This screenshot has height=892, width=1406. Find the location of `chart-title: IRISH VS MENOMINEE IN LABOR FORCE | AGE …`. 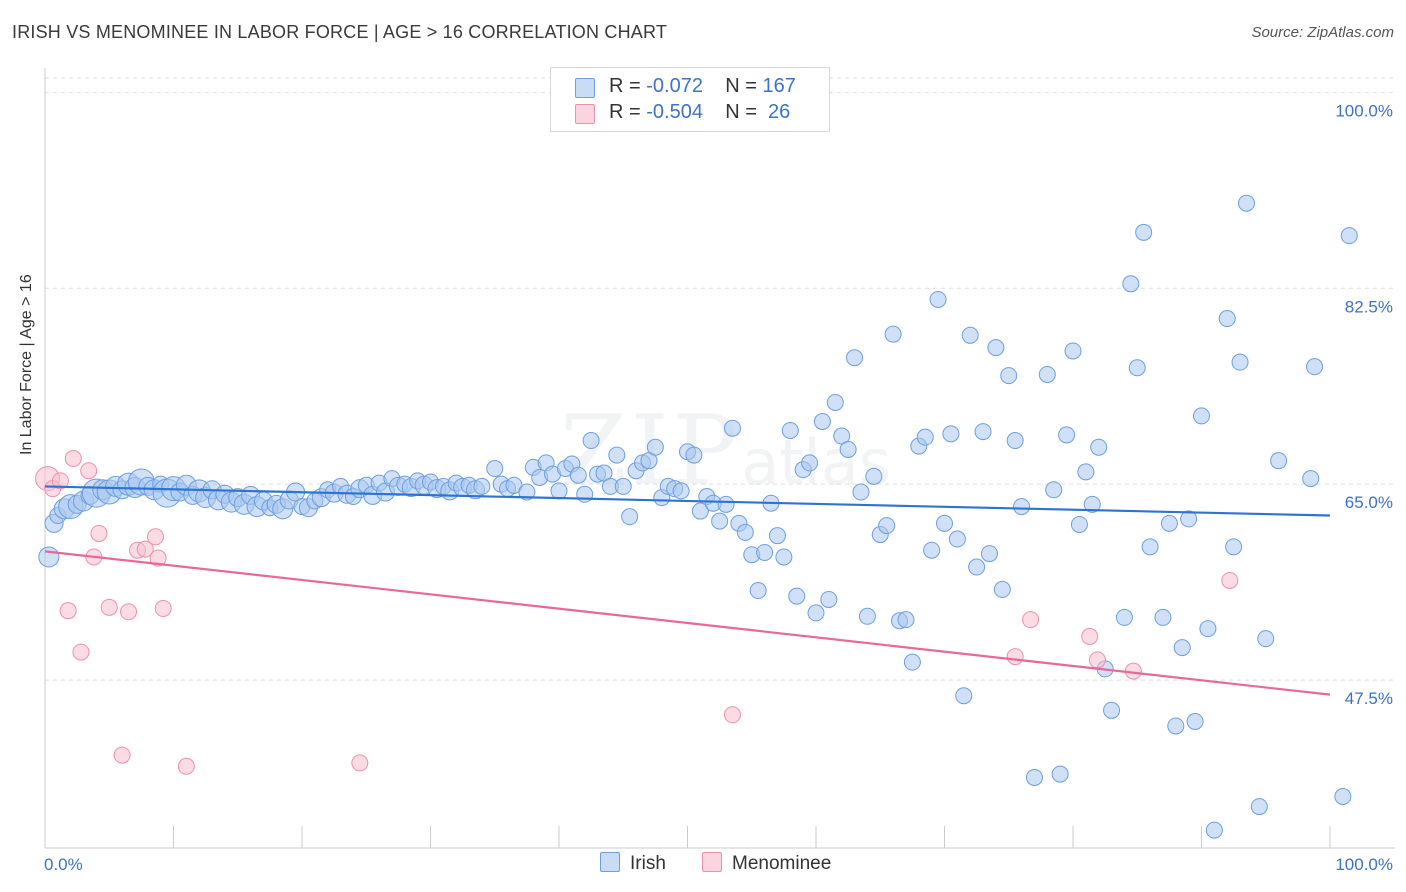

chart-title: IRISH VS MENOMINEE IN LABOR FORCE | AGE … is located at coordinates (340, 32).